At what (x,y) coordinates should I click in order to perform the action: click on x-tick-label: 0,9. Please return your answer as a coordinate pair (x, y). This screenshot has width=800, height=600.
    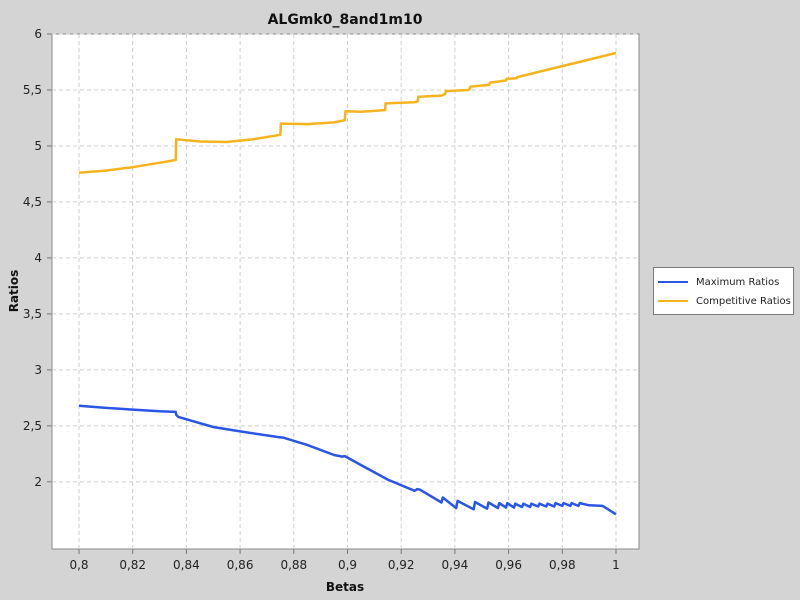
    Looking at the image, I should click on (347, 565).